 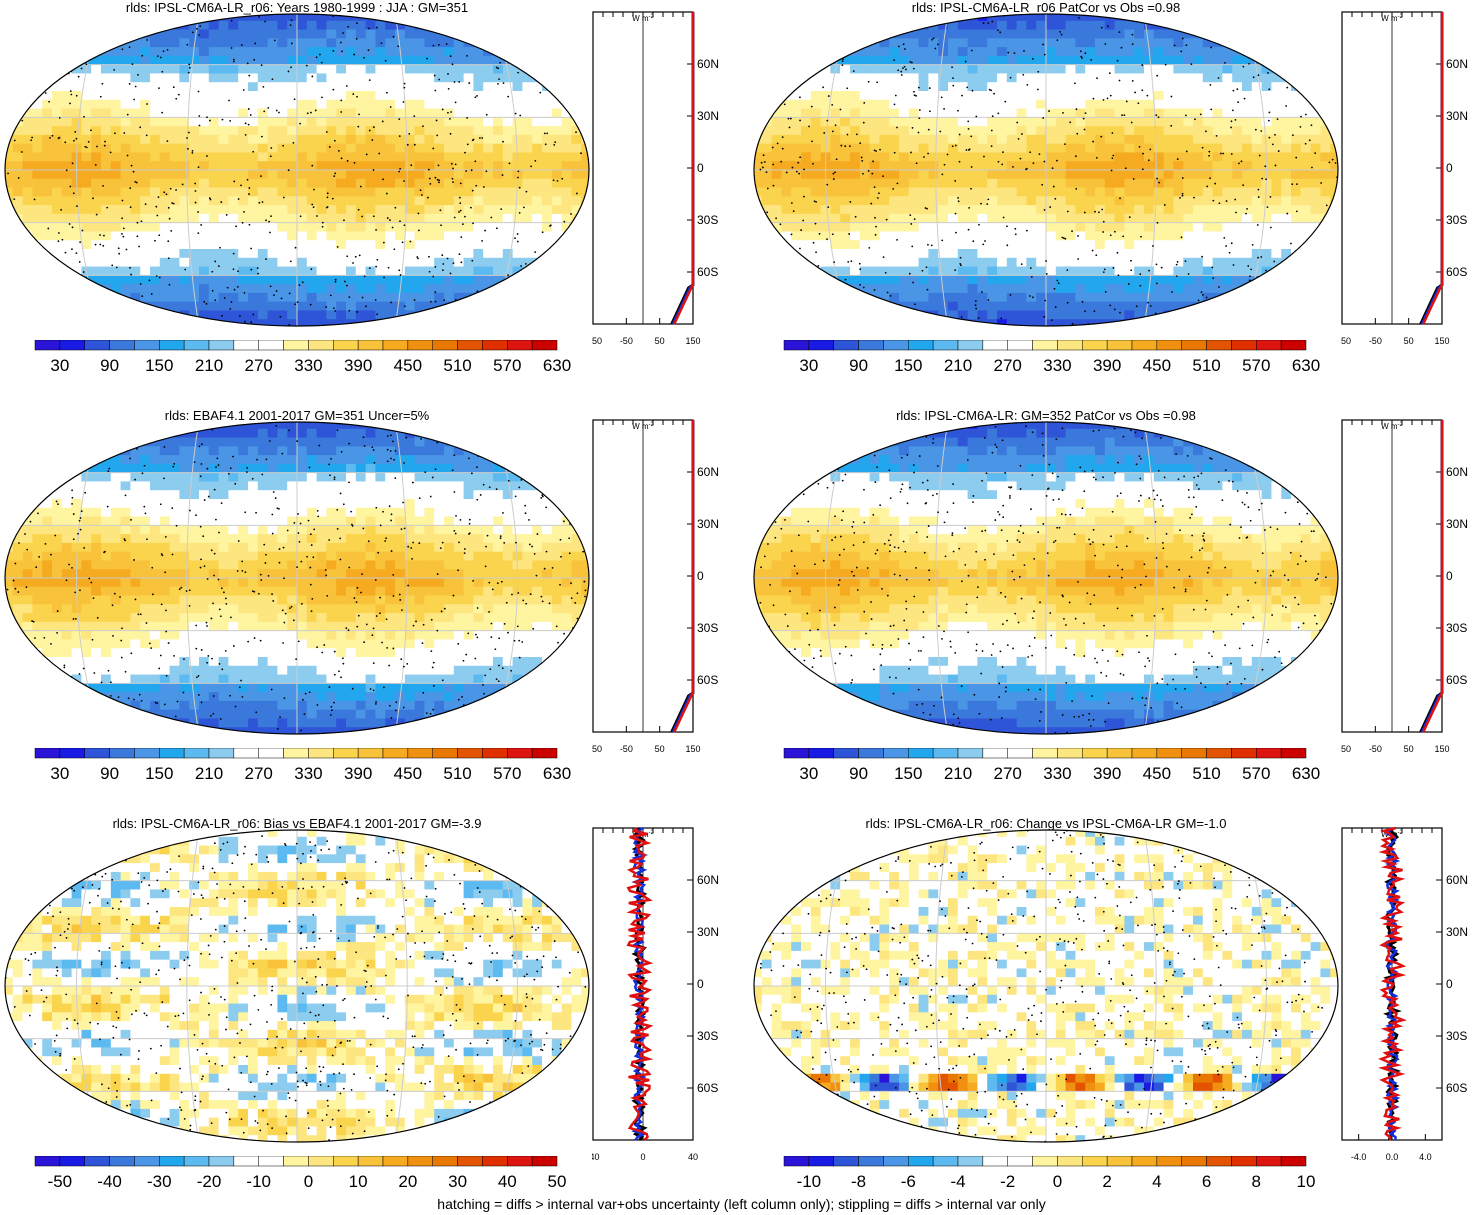 I want to click on lat-tick-label: 60S, so click(x=707, y=272).